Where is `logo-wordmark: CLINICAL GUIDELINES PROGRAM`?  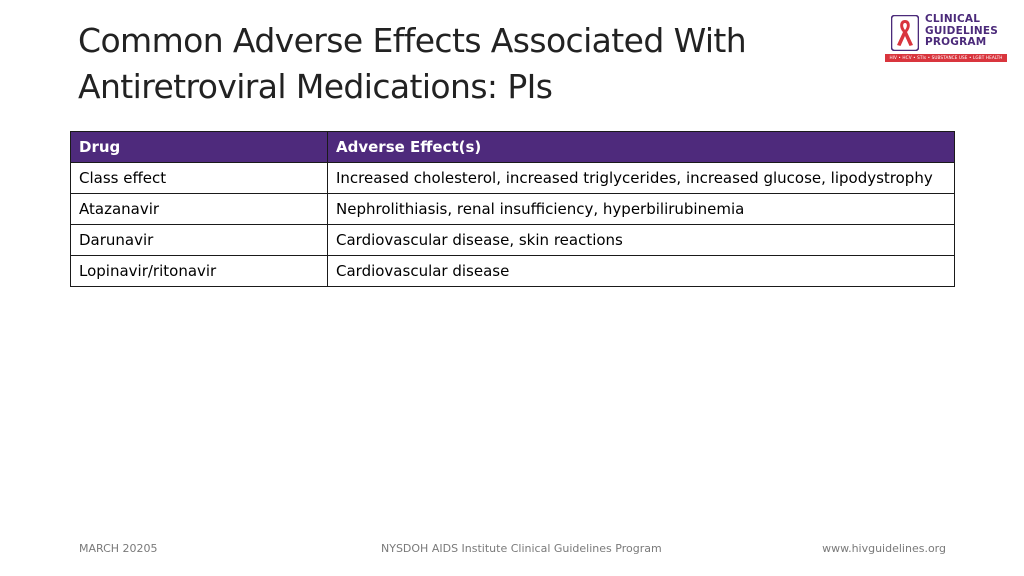 logo-wordmark: CLINICAL GUIDELINES PROGRAM is located at coordinates (966, 31).